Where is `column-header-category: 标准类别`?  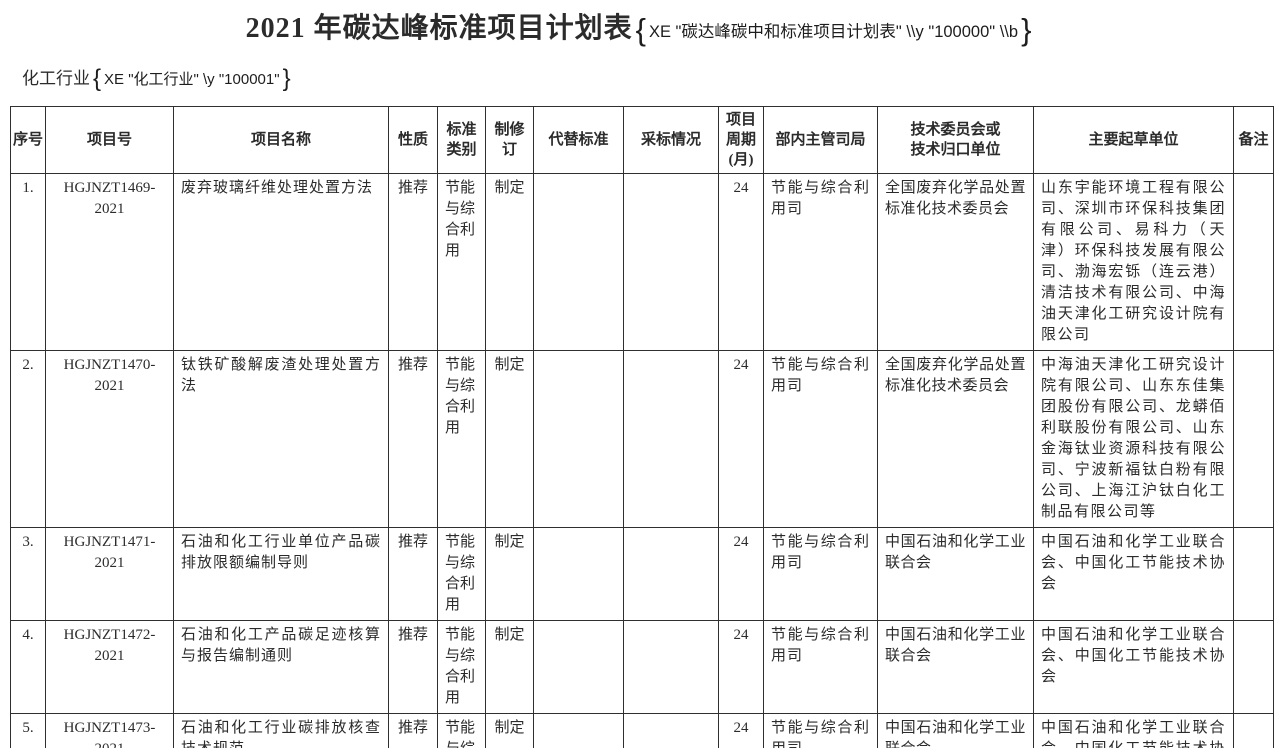 column-header-category: 标准类别 is located at coordinates (461, 140).